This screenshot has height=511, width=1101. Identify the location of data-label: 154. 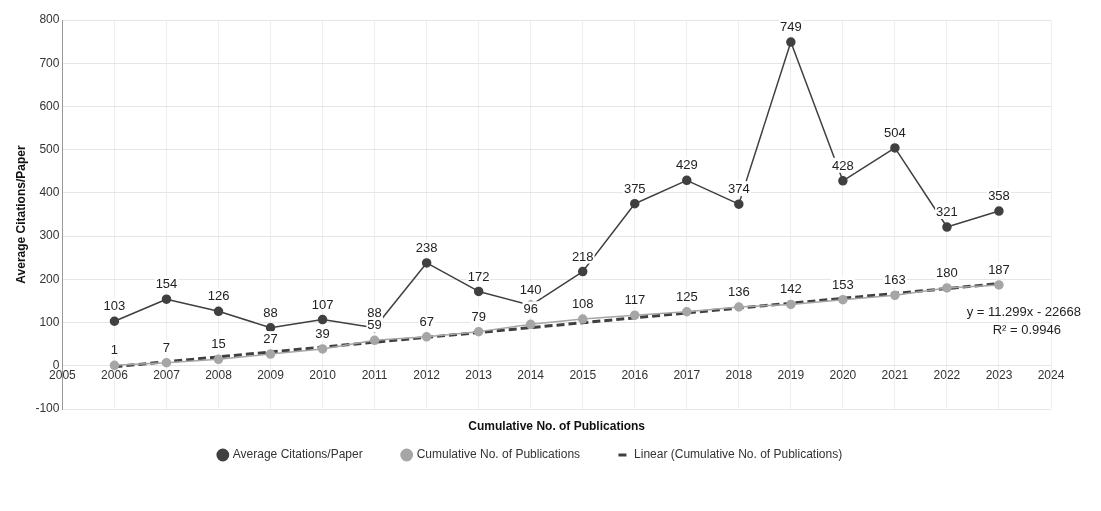
(166, 284).